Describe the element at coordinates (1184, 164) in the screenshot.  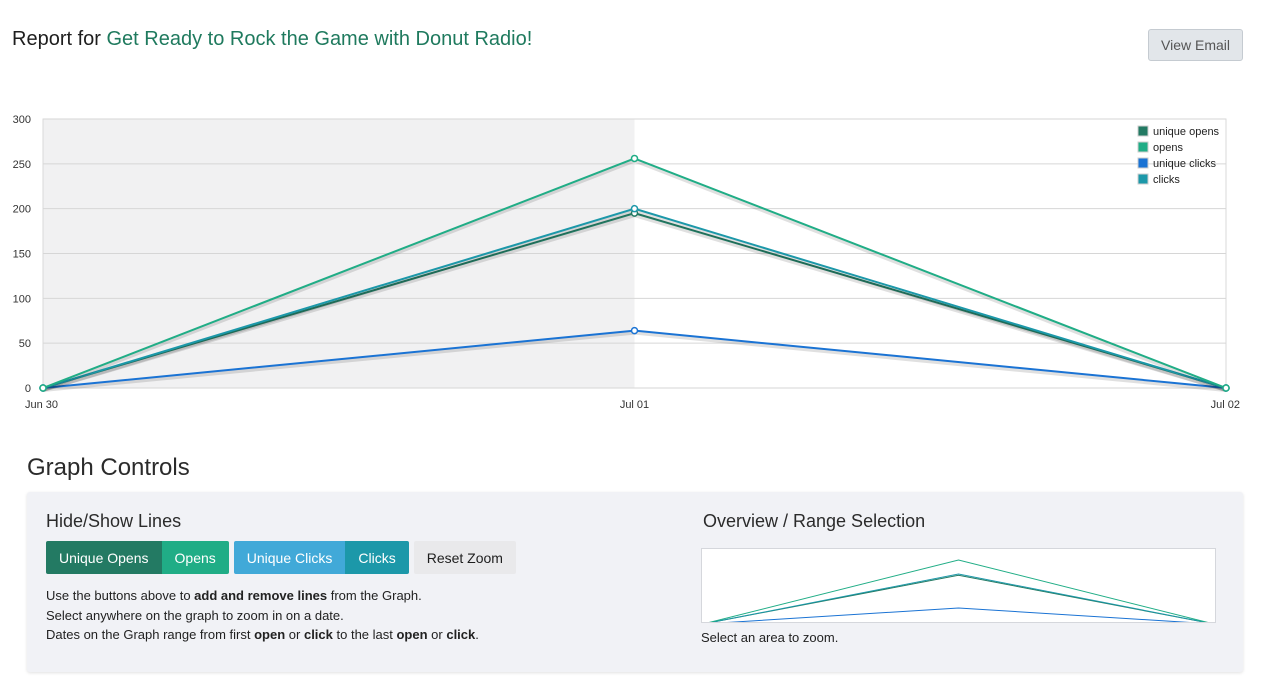
I see `legend-label: unique clicks` at that location.